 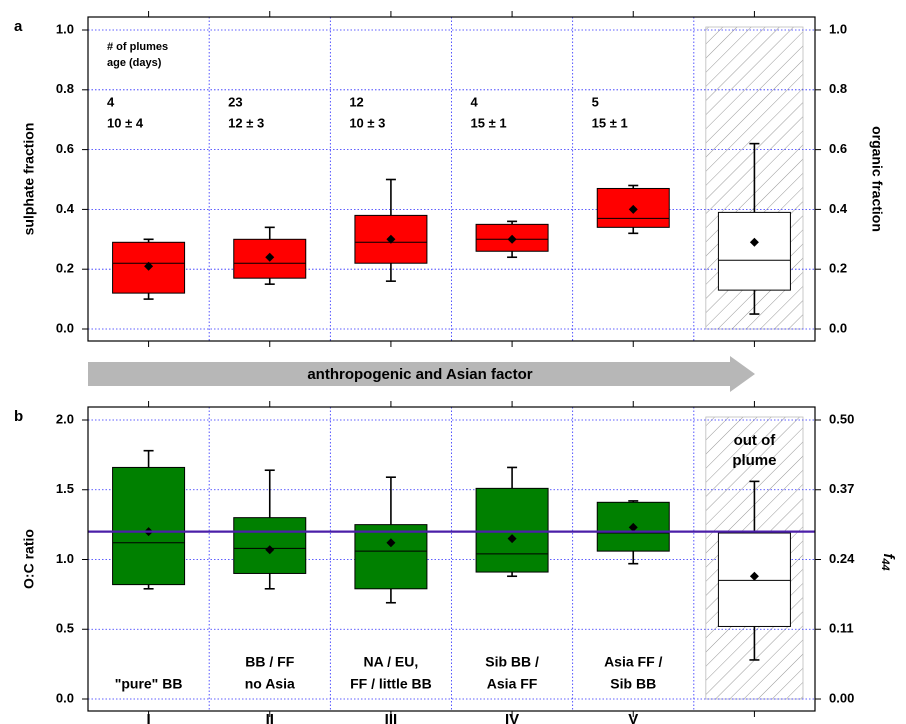 I want to click on category-description: FF / little BB, so click(x=391, y=684).